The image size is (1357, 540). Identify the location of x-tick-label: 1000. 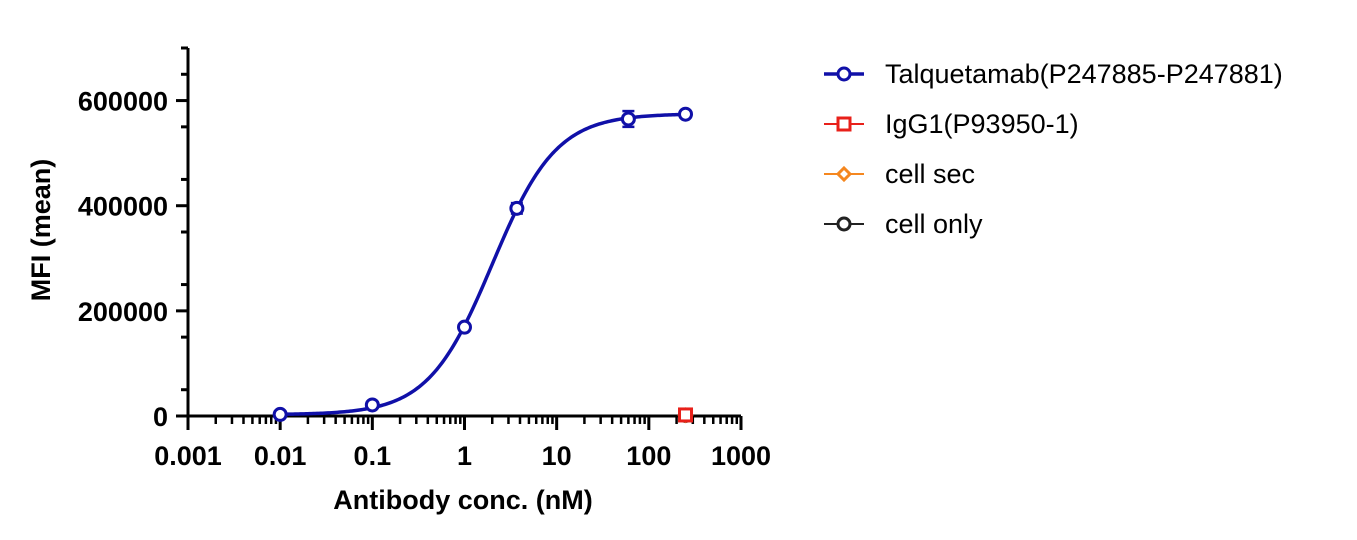
(741, 456).